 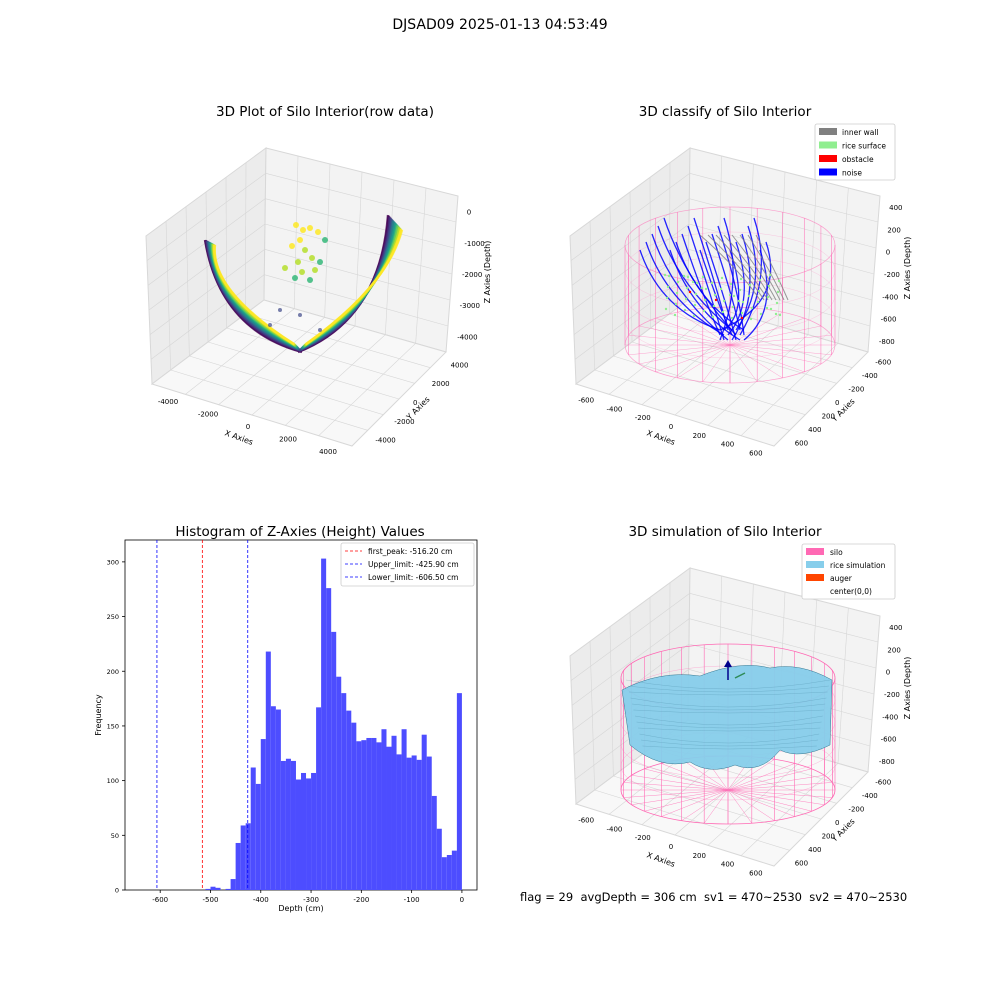 I want to click on plot4-legend-swatch, so click(x=815, y=577).